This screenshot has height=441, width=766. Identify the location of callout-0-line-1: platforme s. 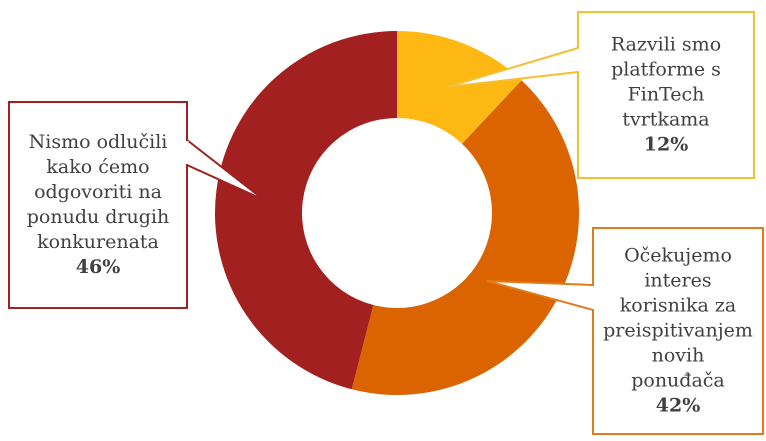
(666, 70).